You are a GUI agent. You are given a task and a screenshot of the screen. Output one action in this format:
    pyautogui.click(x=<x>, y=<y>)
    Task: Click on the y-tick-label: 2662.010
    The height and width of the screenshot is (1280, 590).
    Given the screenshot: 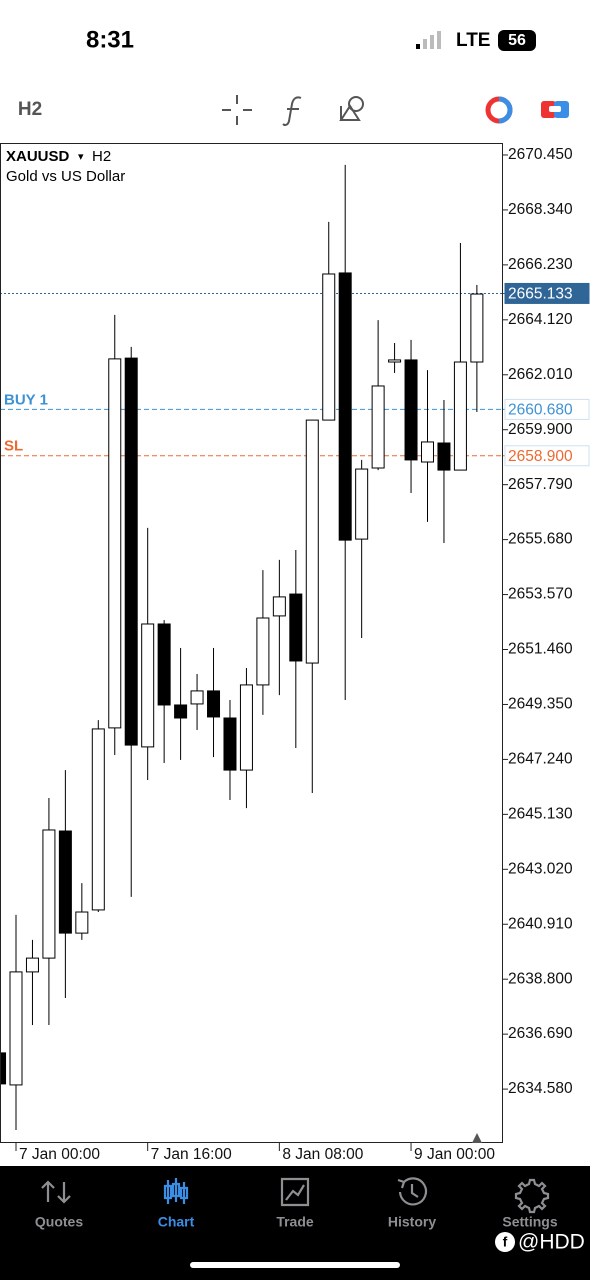 What is the action you would take?
    pyautogui.click(x=540, y=374)
    